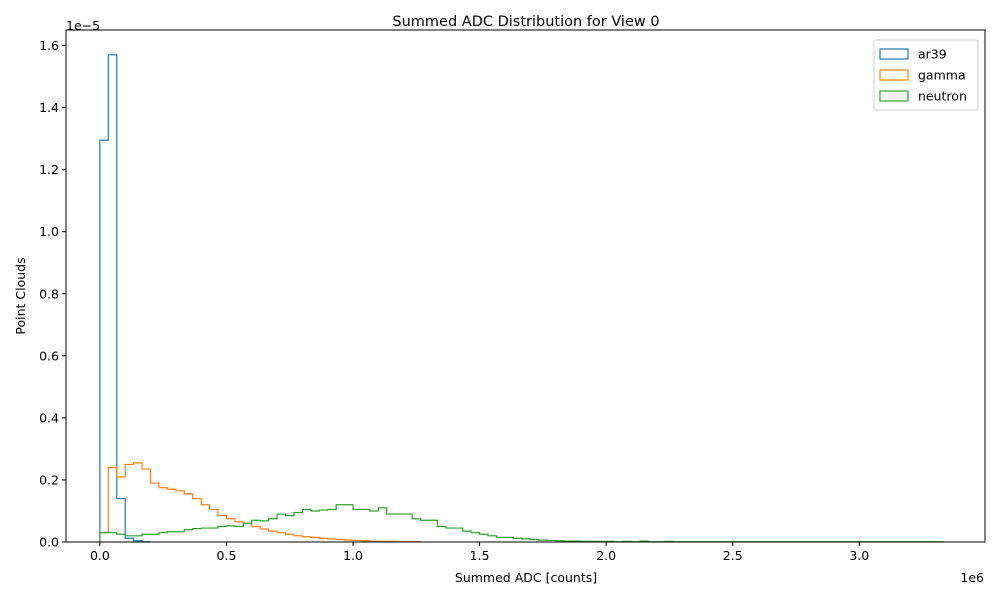  Describe the element at coordinates (525, 22) in the screenshot. I see `chart-title: Summed ADC Distribution for View 0` at that location.